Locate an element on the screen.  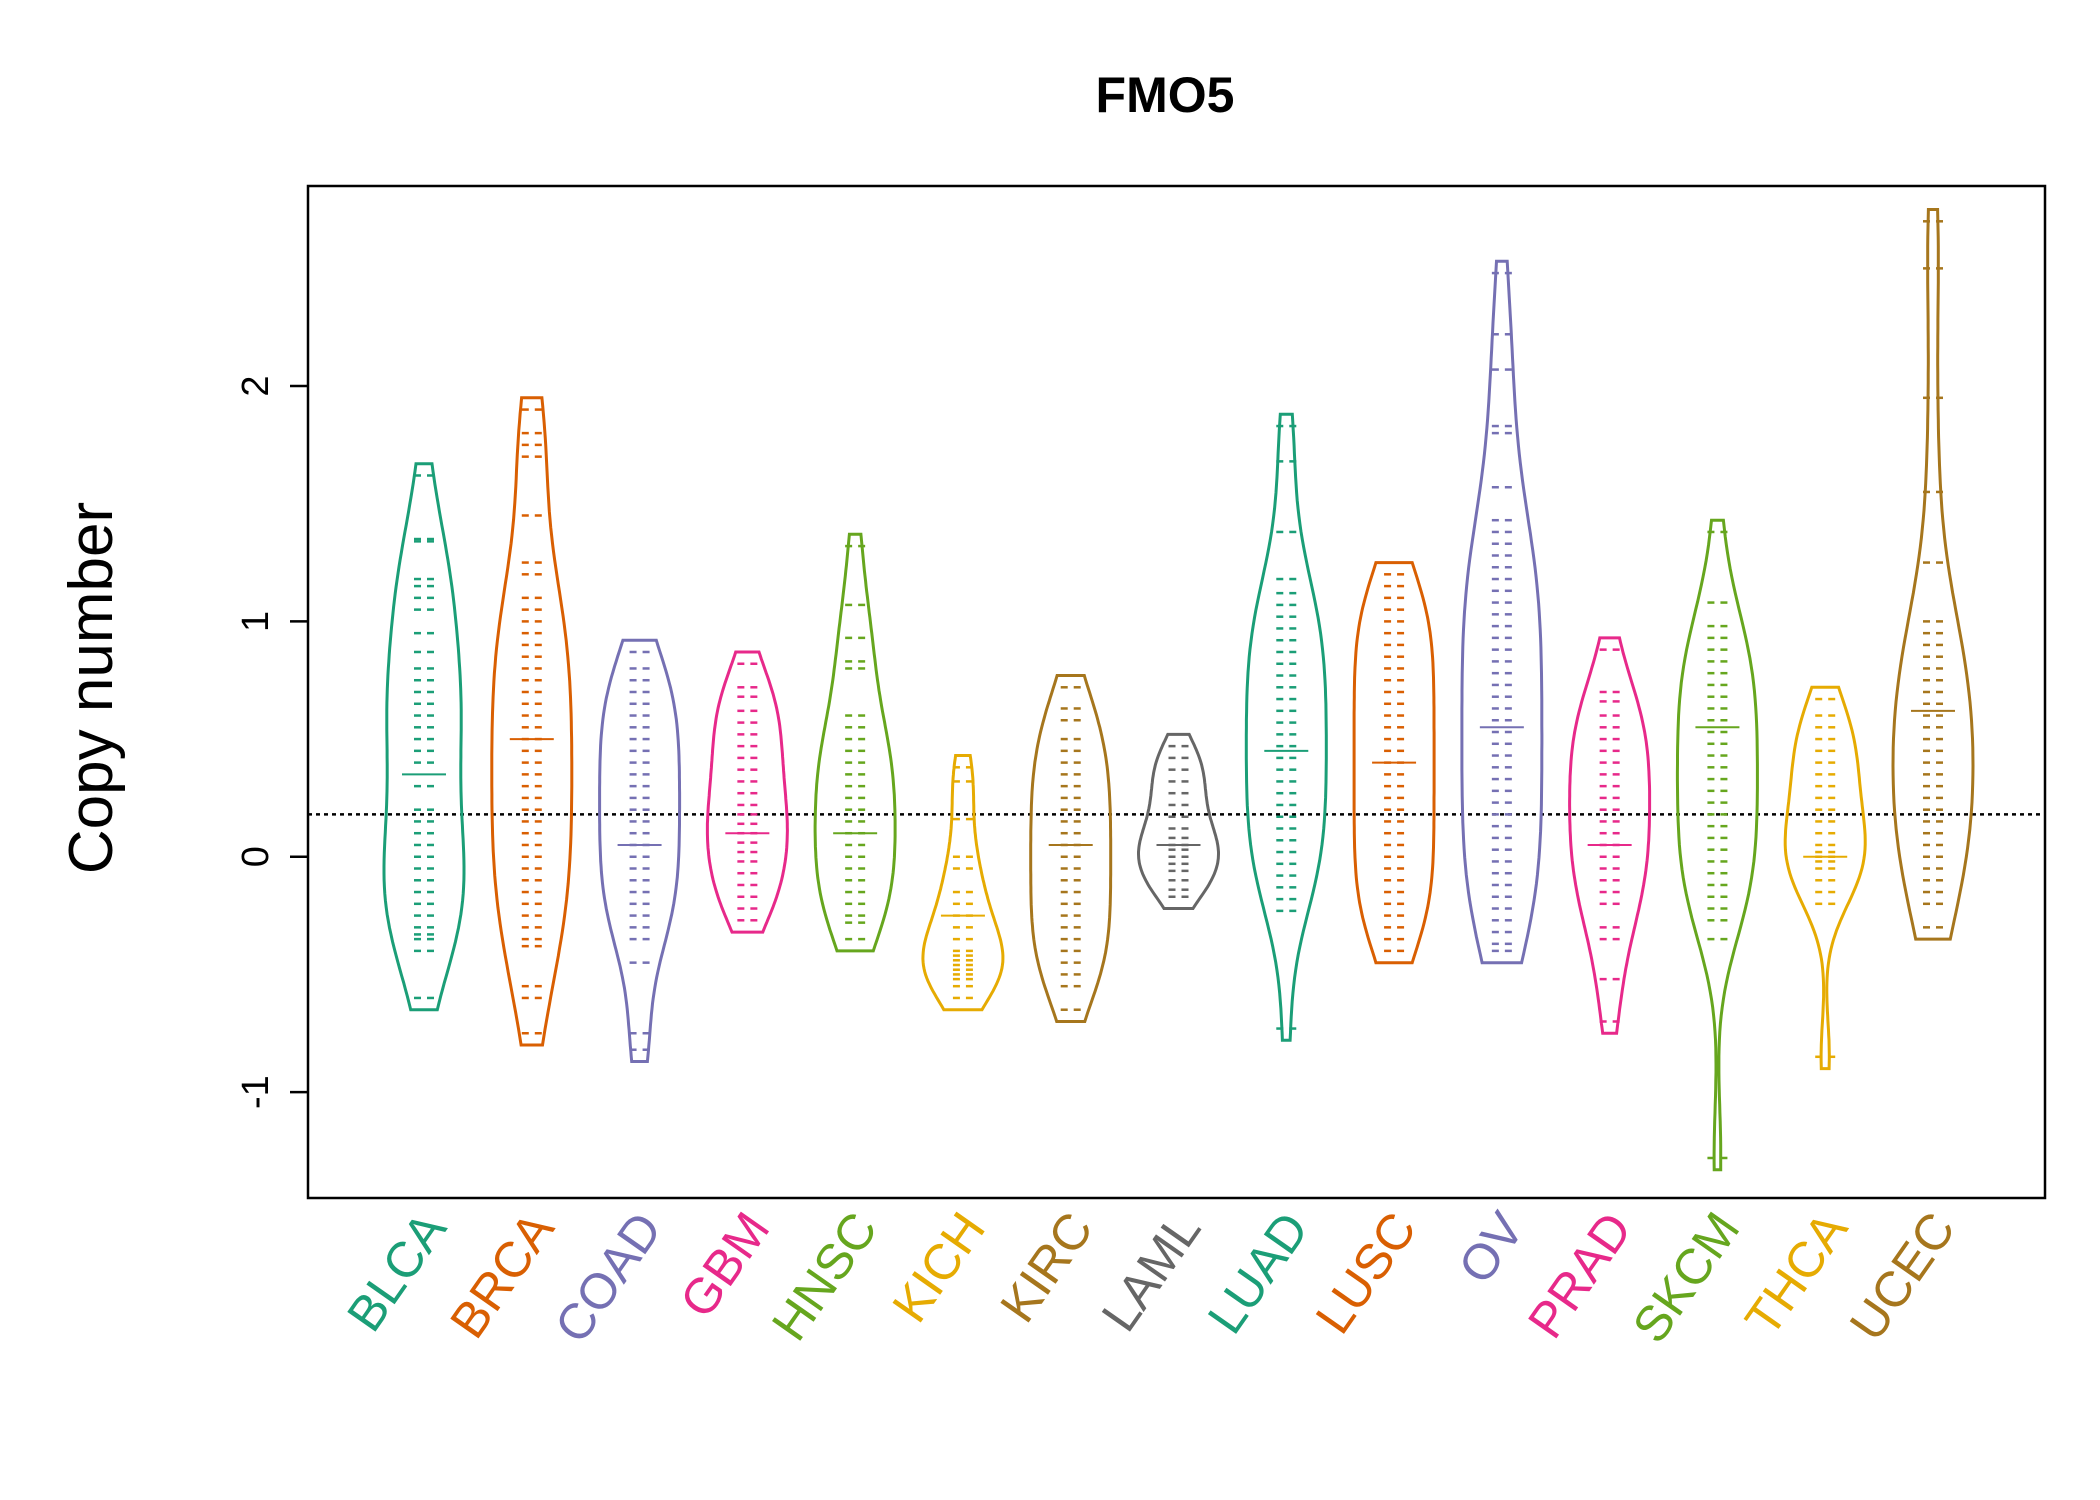
bean-ov: OV is located at coordinates (1496, 776).